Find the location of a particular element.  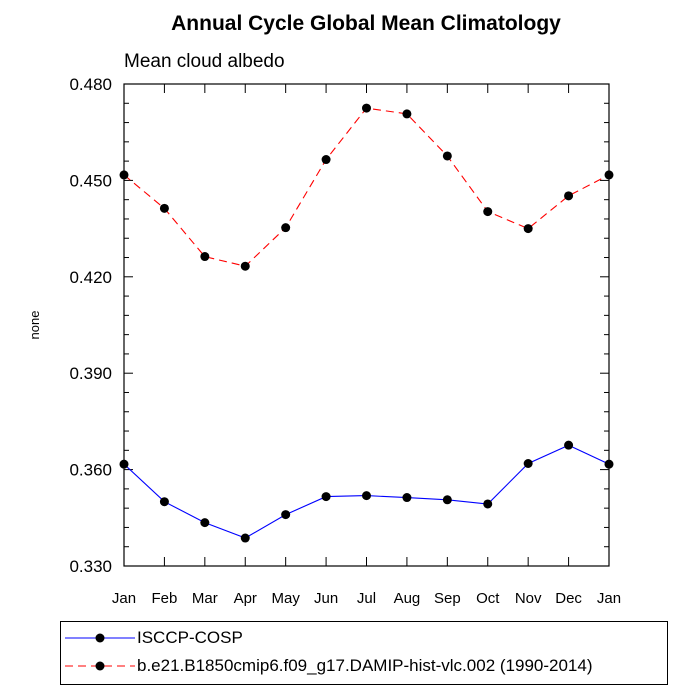

legend-item-isccp: ISCCP-COSP is located at coordinates (152, 638).